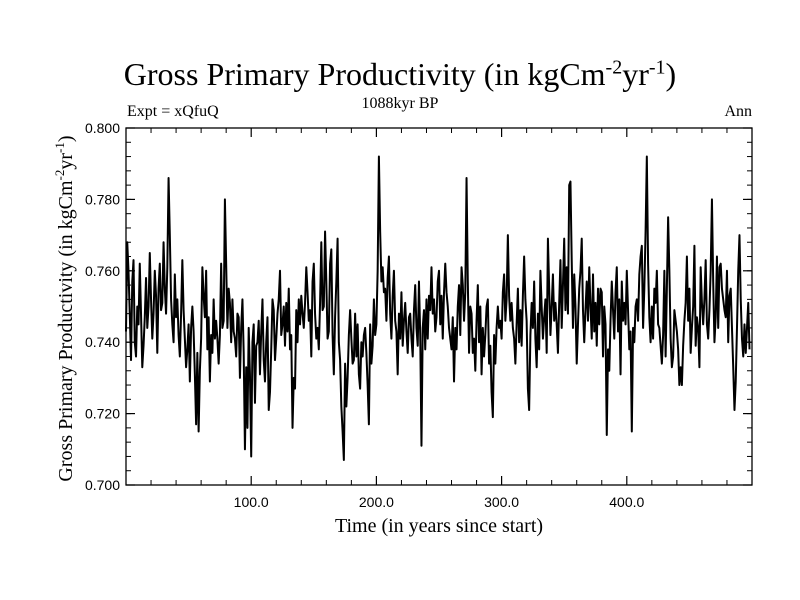 The height and width of the screenshot is (600, 800). Describe the element at coordinates (738, 111) in the screenshot. I see `season-label: Ann` at that location.